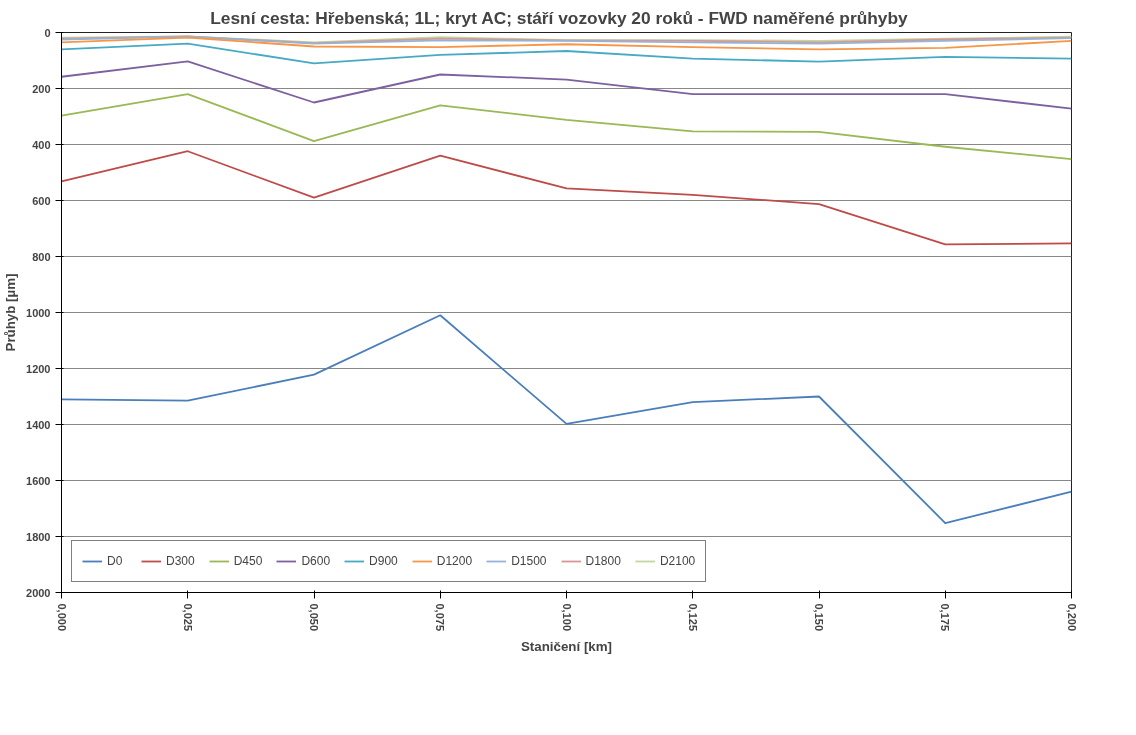  What do you see at coordinates (566, 617) in the screenshot?
I see `x-tick-label: 0,100` at bounding box center [566, 617].